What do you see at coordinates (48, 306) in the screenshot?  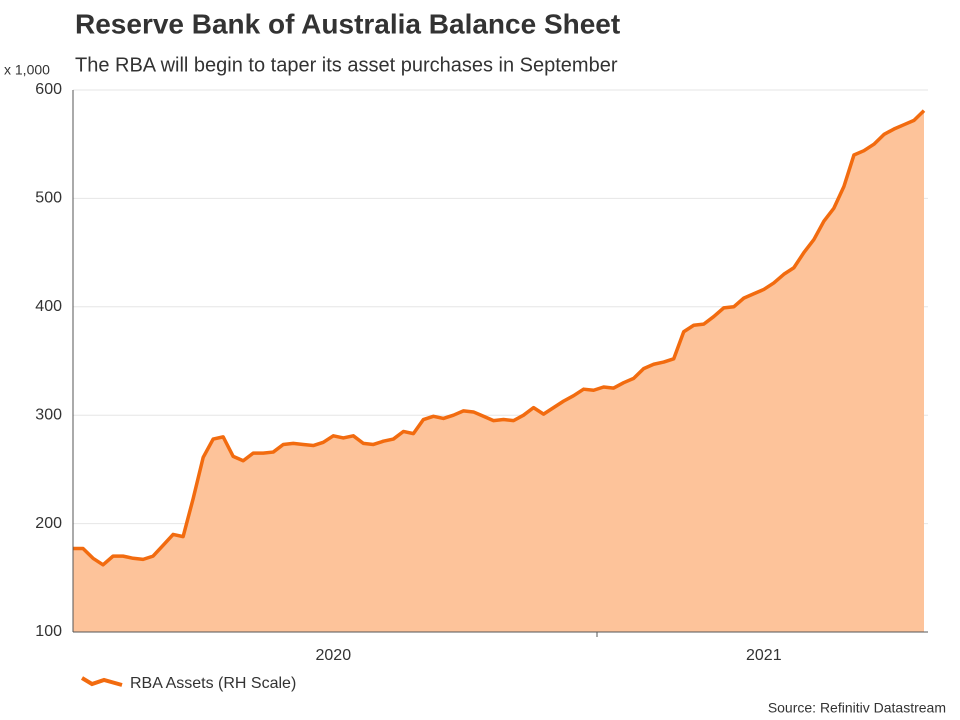 I see `y-tick-label: 400` at bounding box center [48, 306].